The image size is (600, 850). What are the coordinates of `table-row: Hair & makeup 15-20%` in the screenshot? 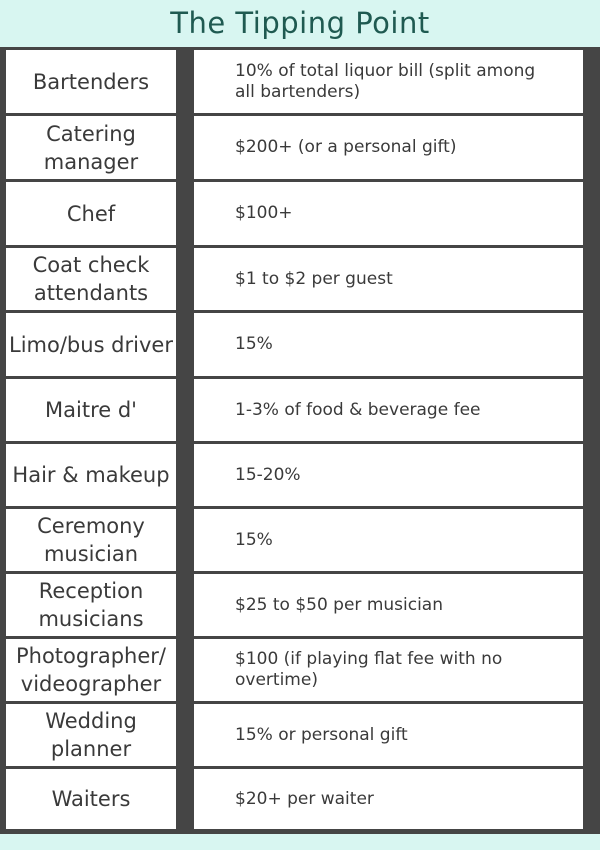 It's located at (300, 475).